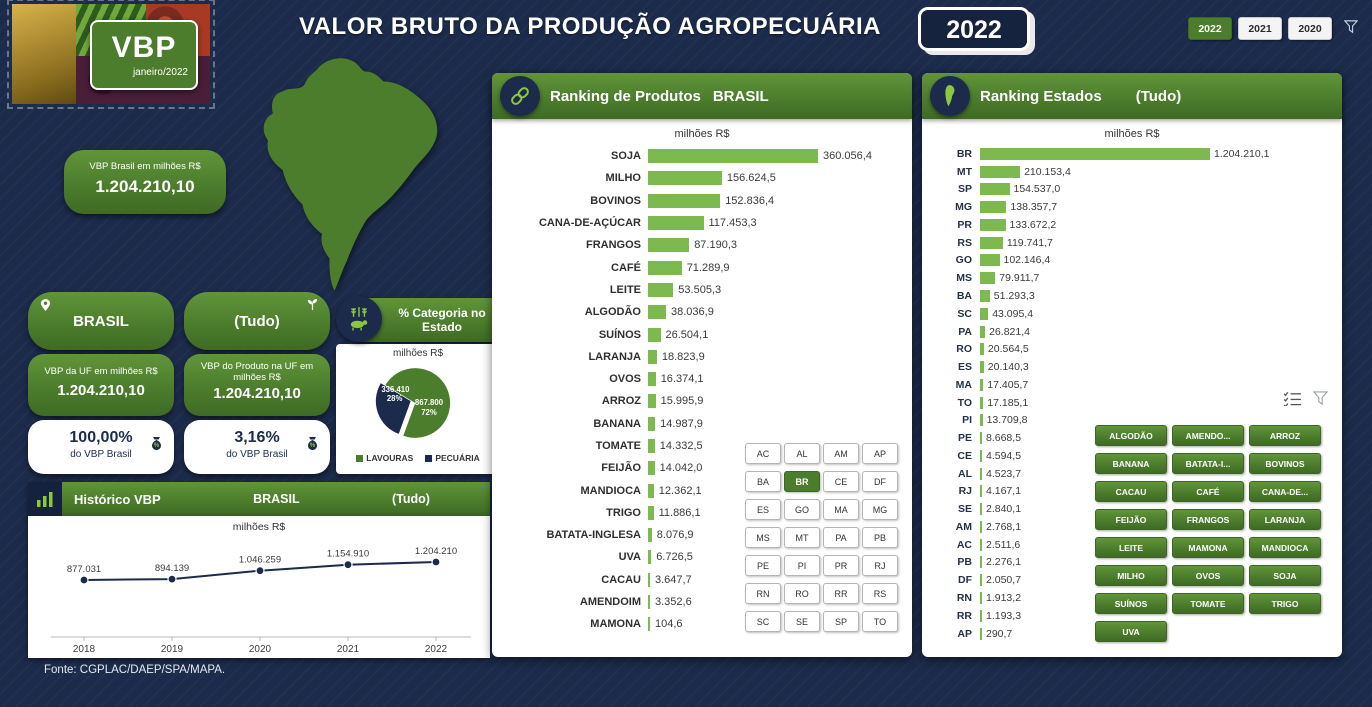  What do you see at coordinates (101, 321) in the screenshot?
I see `uf-slicer-button: BRASIL` at bounding box center [101, 321].